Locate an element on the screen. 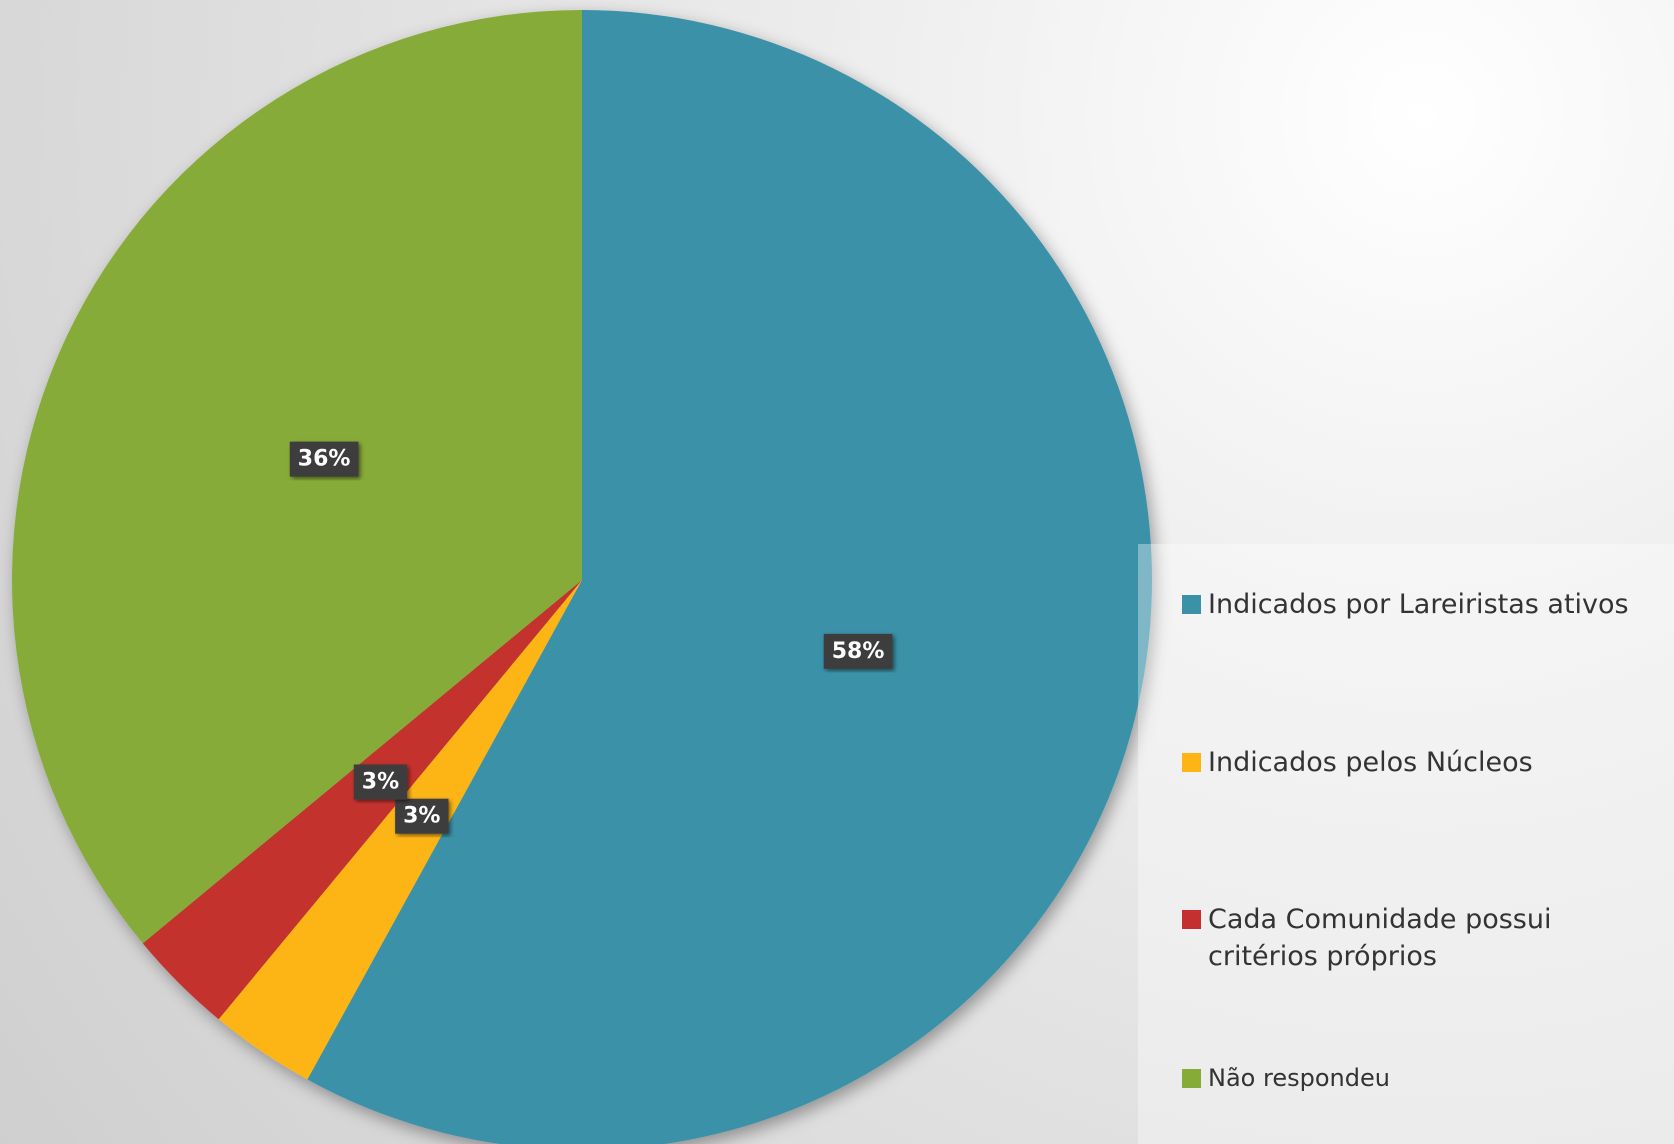  legend-label: Indicados por Lareiristas ativos is located at coordinates (1418, 604).